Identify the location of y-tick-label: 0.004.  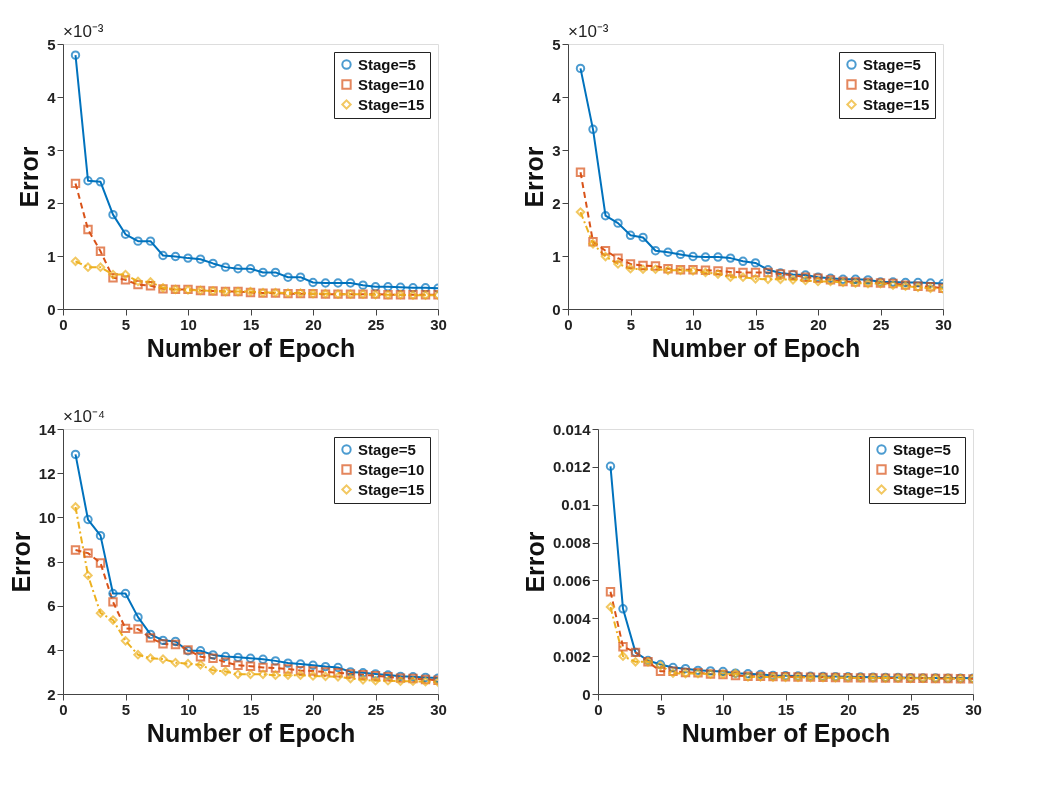
(572, 618).